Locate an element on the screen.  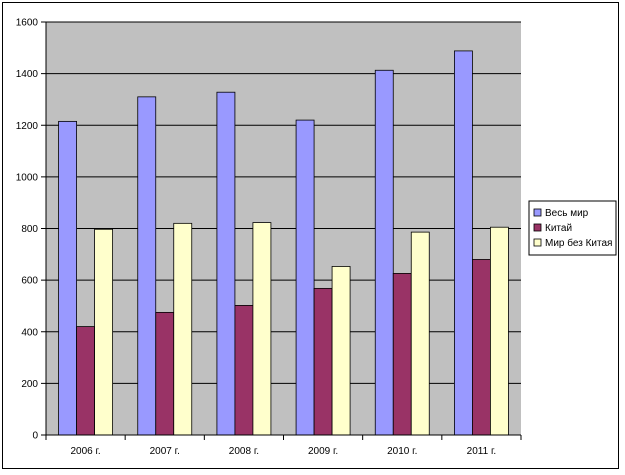
x-tick-label: 2011 г. is located at coordinates (482, 451).